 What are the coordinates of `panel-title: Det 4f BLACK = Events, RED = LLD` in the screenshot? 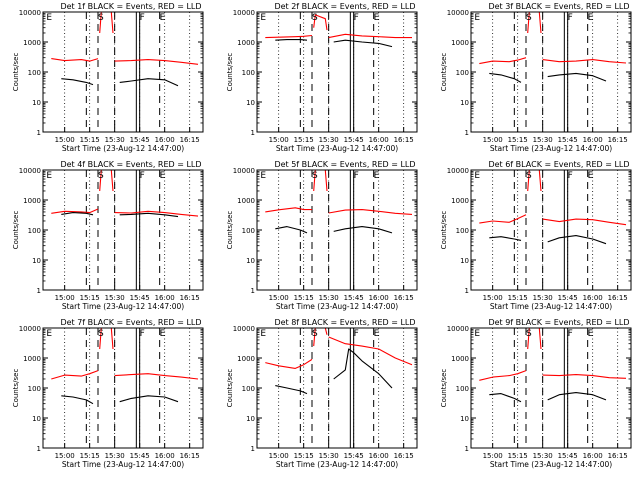 It's located at (130, 164).